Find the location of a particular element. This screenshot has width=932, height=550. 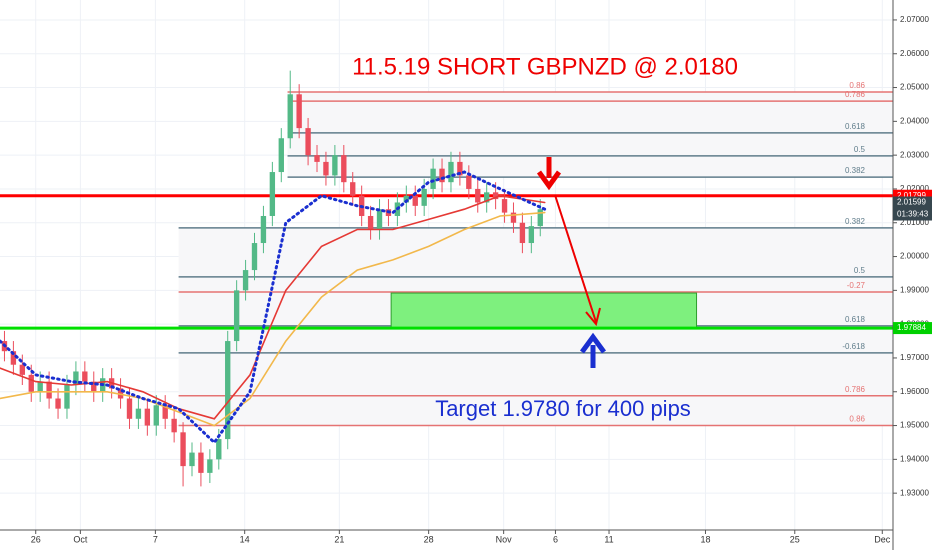

y-tick-label: 2.04000 is located at coordinates (914, 120).